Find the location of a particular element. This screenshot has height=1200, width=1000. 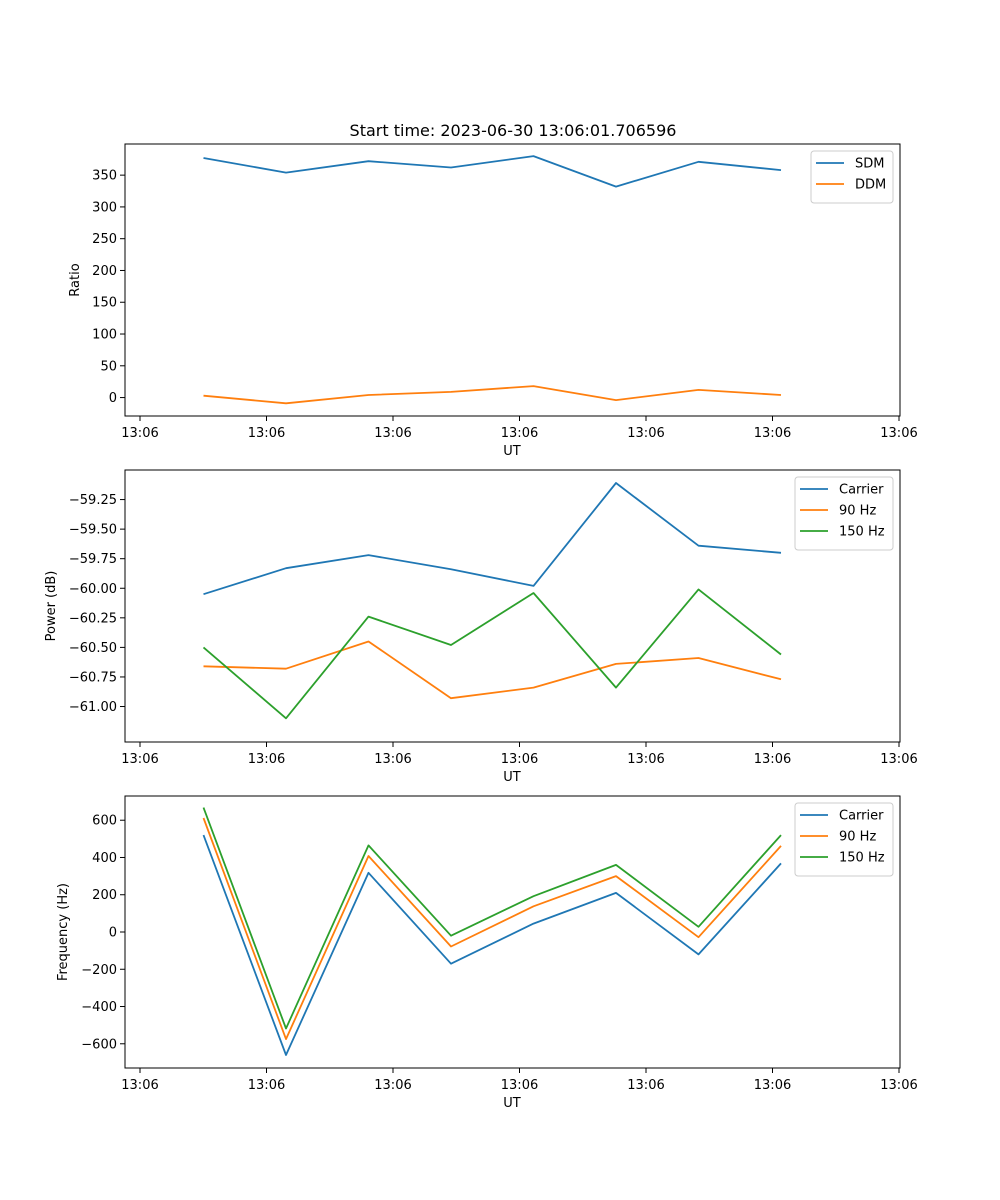

y-tick-label: 400 is located at coordinates (104, 858).